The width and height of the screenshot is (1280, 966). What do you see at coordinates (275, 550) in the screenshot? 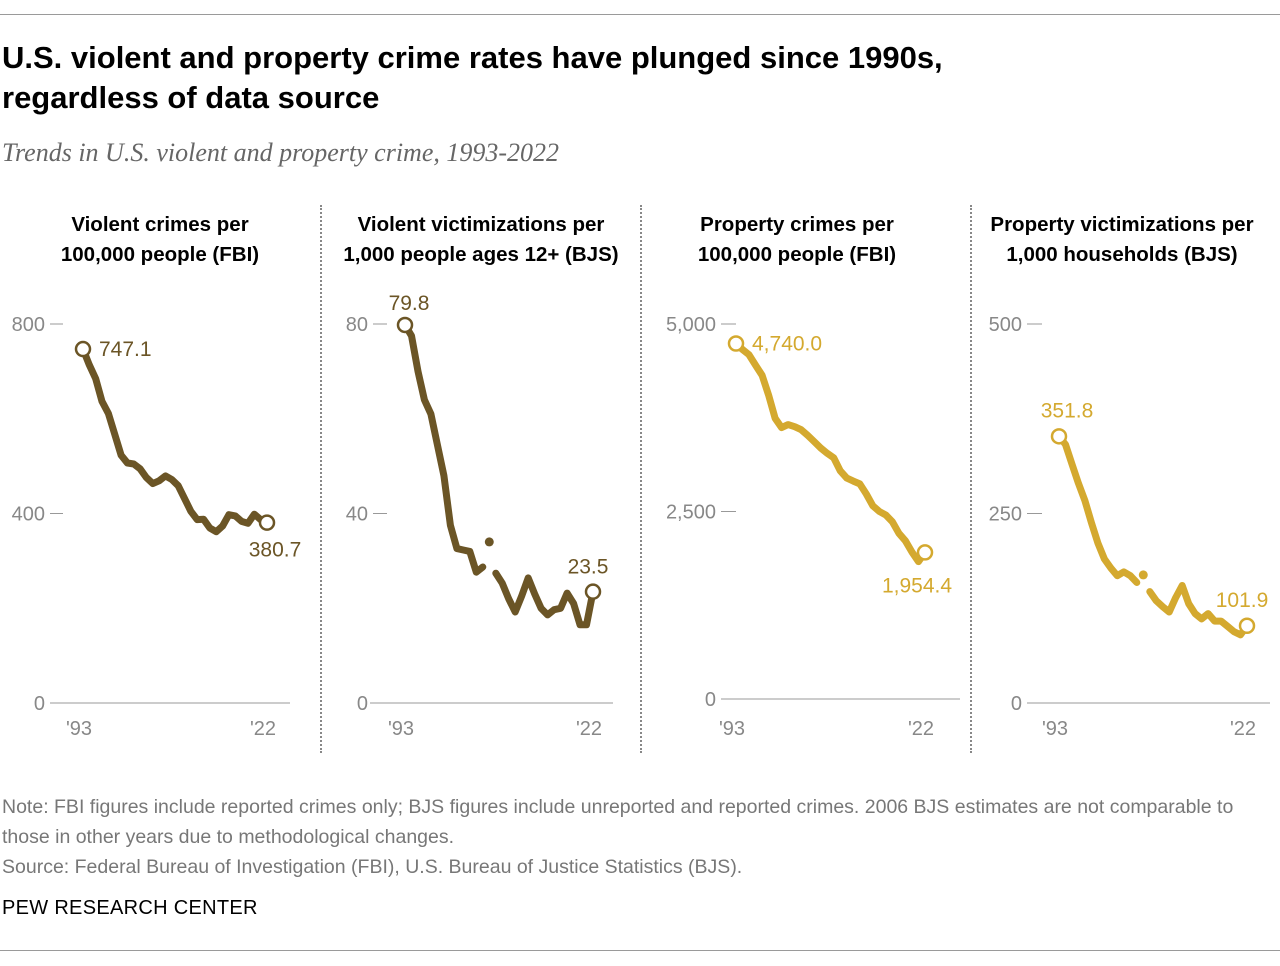
I see `end-value-label: 380.7` at bounding box center [275, 550].